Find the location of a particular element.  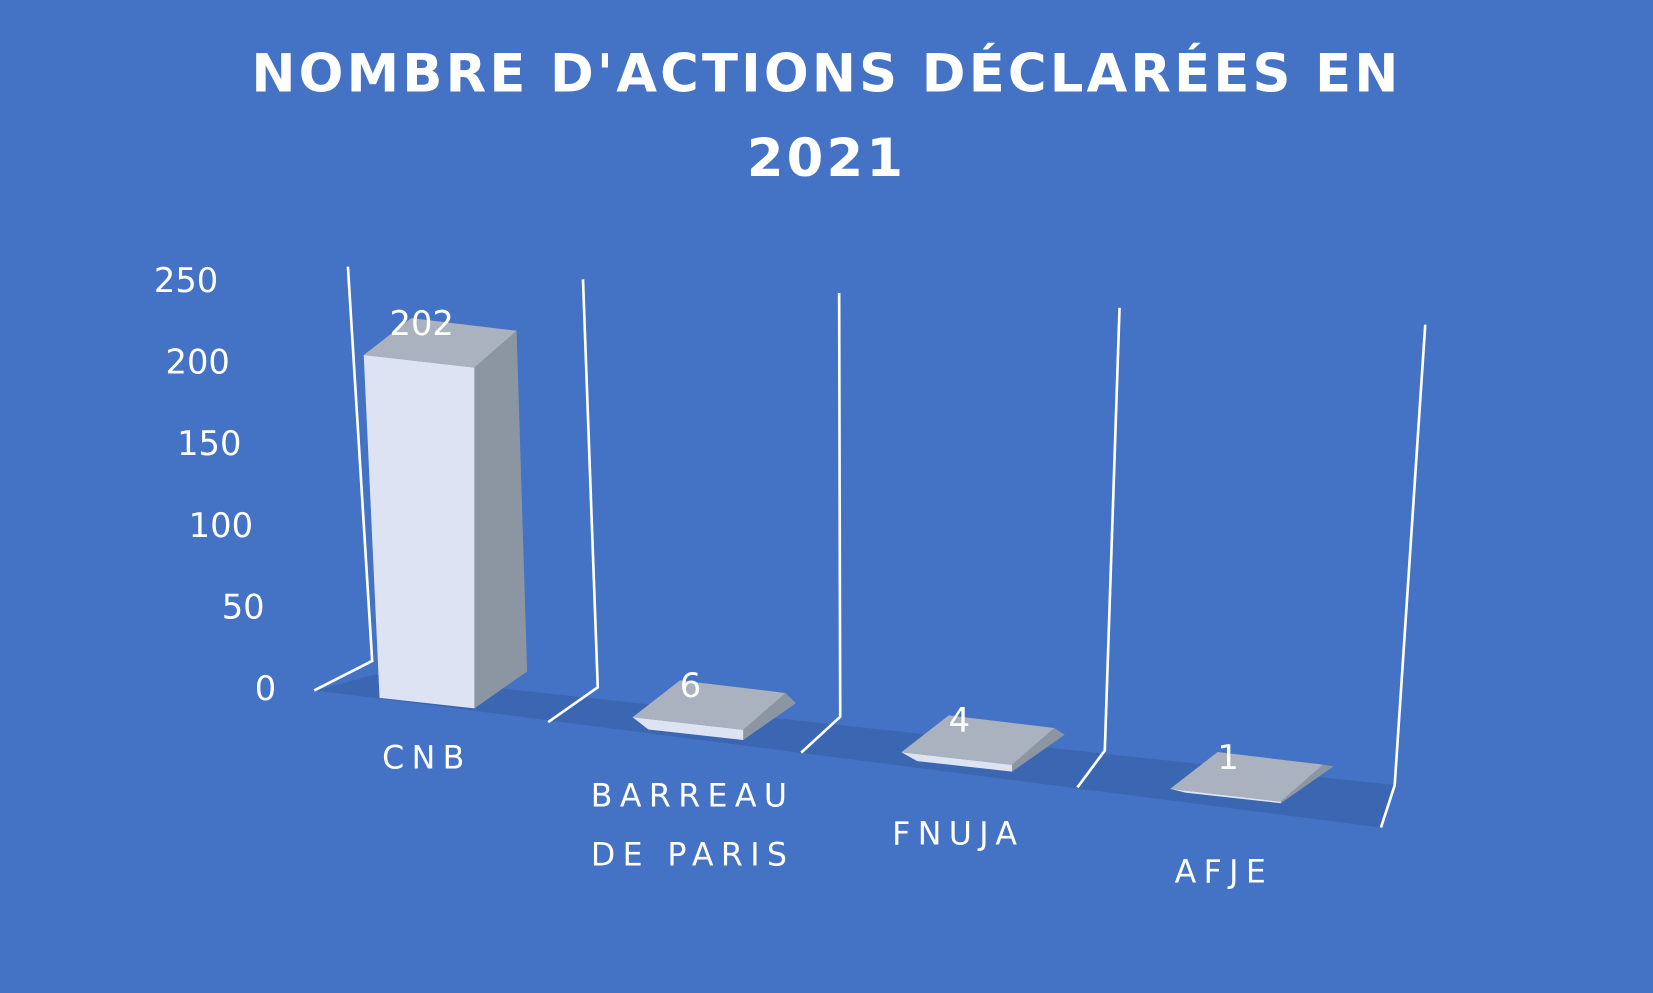

floor is located at coordinates (856, 751).